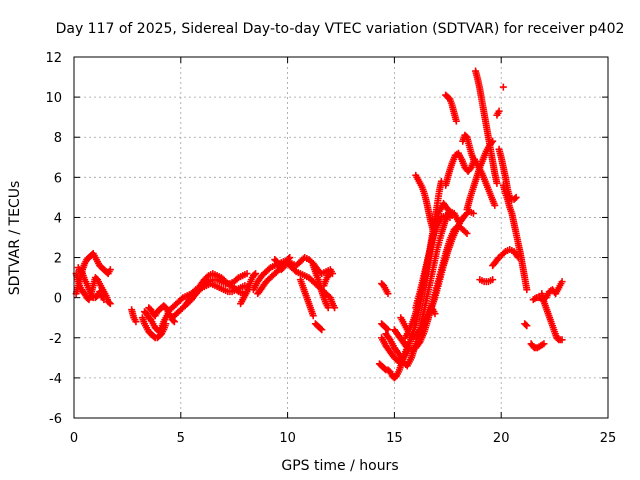 The image size is (640, 480). I want to click on x-axis-label: GPS time / hours, so click(339, 466).